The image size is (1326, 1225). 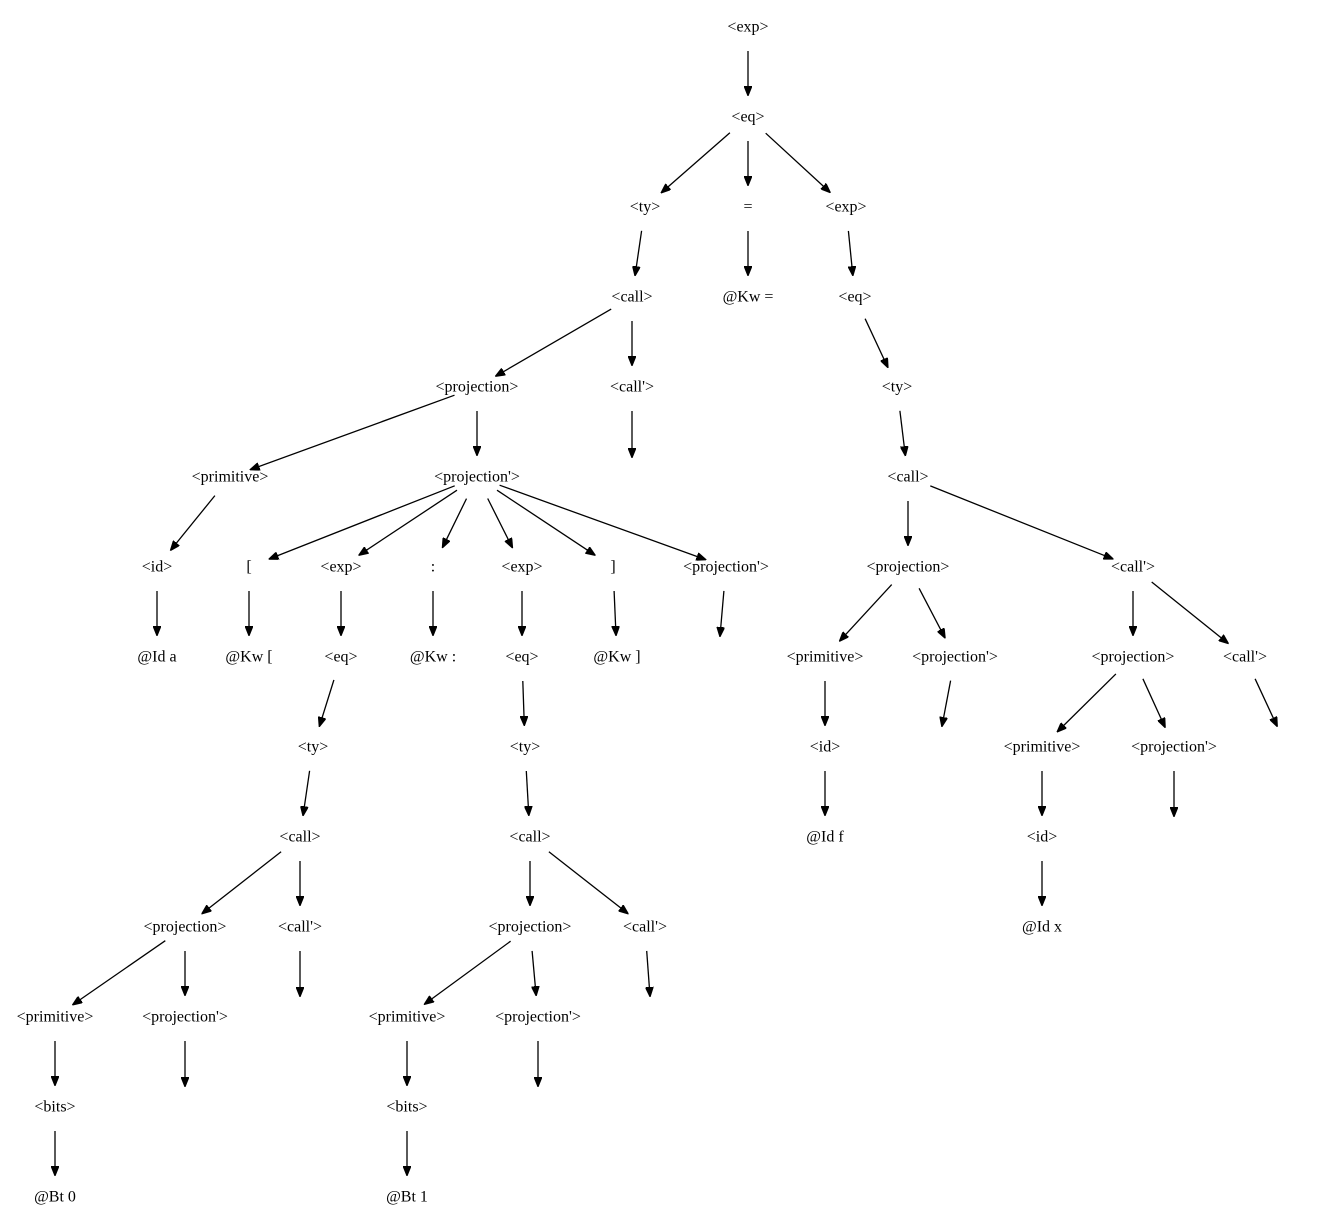 What do you see at coordinates (433, 567) in the screenshot?
I see `tree-node-n18: :` at bounding box center [433, 567].